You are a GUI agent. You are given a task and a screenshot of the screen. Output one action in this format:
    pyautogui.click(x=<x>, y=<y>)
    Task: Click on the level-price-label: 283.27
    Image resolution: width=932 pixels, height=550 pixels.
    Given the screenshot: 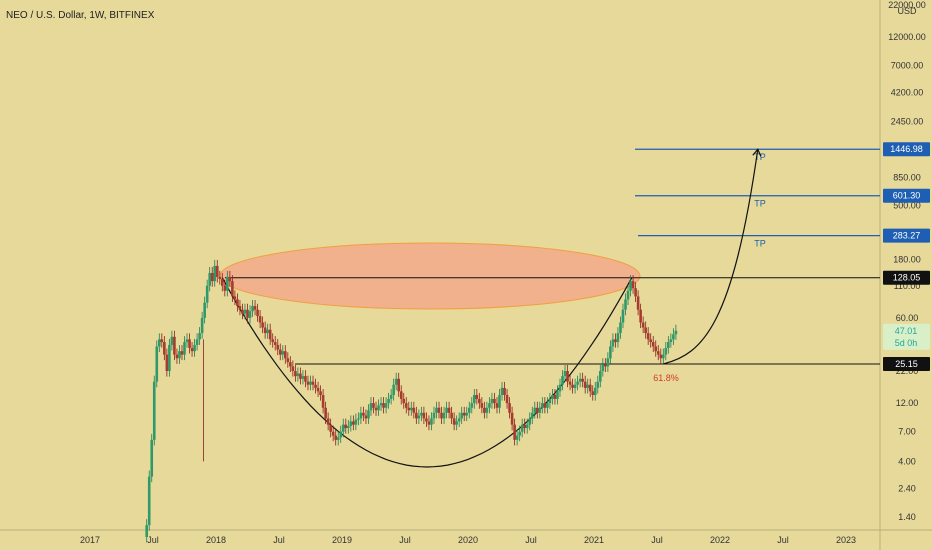 What is the action you would take?
    pyautogui.click(x=907, y=236)
    